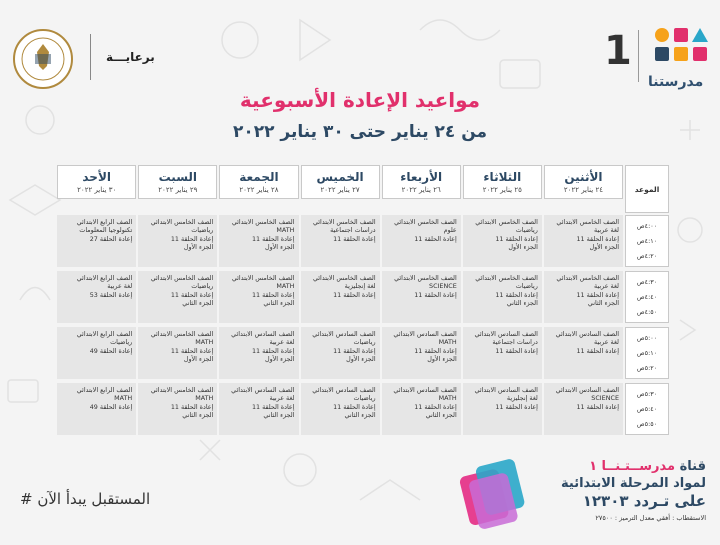 The height and width of the screenshot is (545, 720). What do you see at coordinates (647, 240) in the screenshot?
I see `time-slot: ٤:١٠ص` at bounding box center [647, 240].